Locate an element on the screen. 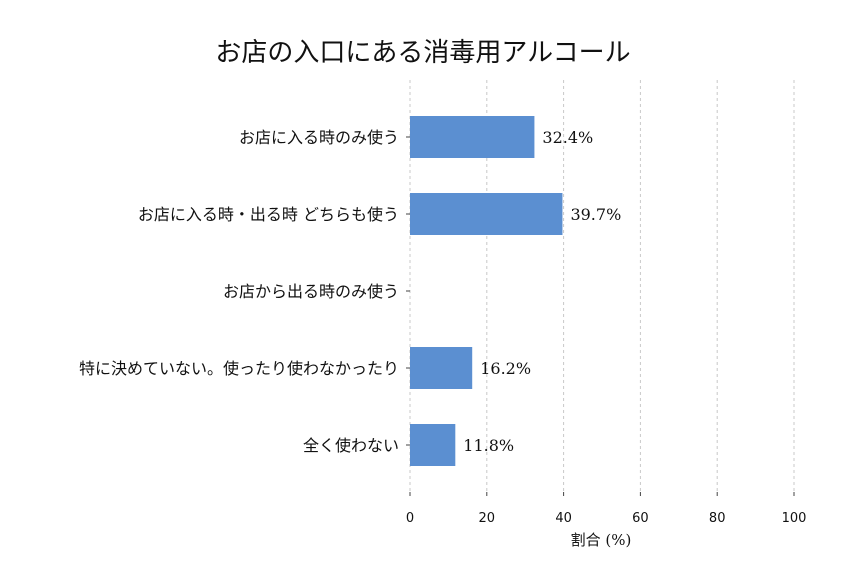 Image resolution: width=846 pixels, height=588 pixels. x-tick-label: 60 is located at coordinates (640, 518).